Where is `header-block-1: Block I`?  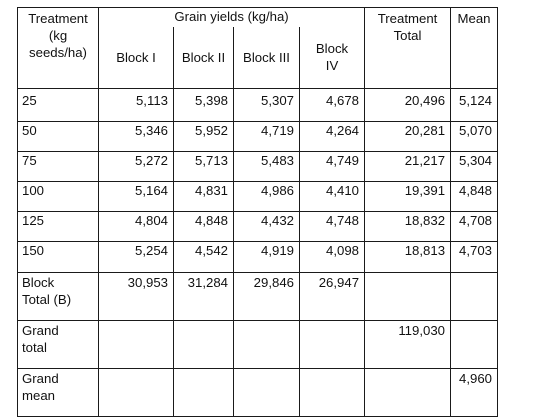
header-block-1: Block I is located at coordinates (136, 57).